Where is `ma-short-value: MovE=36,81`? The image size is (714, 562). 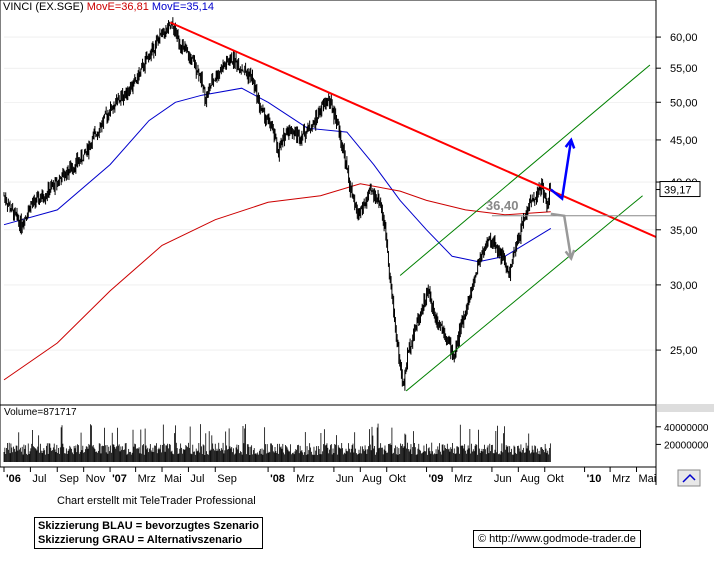
ma-short-value: MovE=36,81 is located at coordinates (117, 7).